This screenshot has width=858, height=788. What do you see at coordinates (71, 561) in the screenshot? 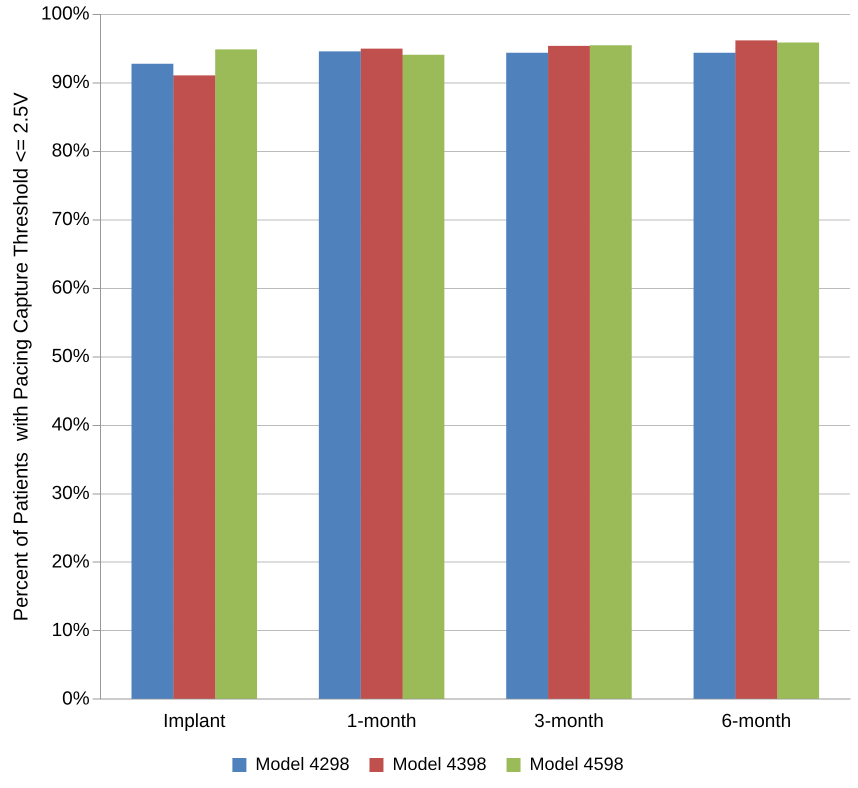
I see `y-tick-label: 20%` at bounding box center [71, 561].